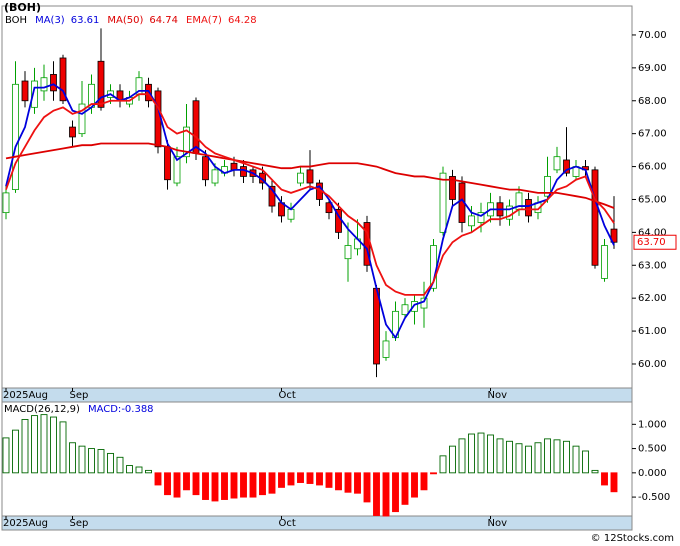  I want to click on legend-symbol: BOH, so click(16, 20).